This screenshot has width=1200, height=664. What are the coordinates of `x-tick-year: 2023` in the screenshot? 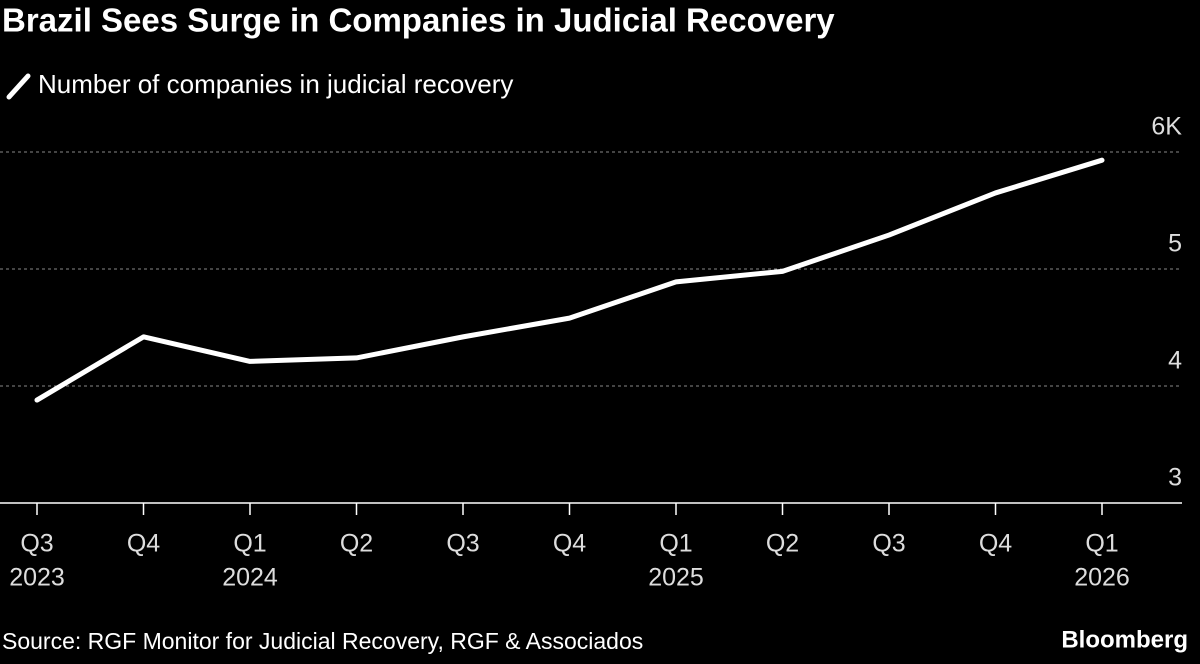 It's located at (37, 578).